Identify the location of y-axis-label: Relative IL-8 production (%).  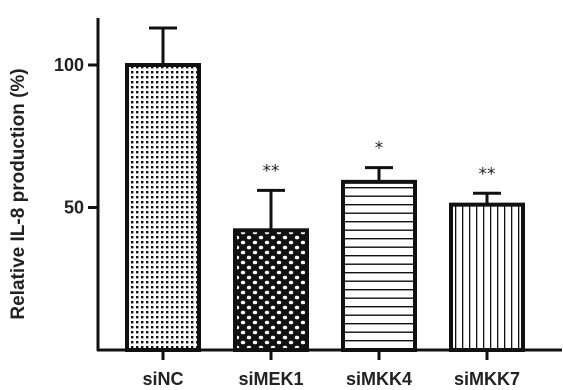
(18, 193).